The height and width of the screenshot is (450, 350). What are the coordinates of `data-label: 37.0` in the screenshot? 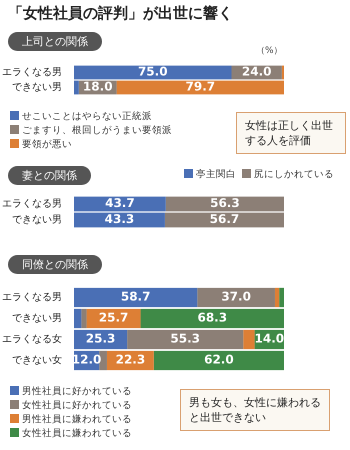 It's located at (236, 297).